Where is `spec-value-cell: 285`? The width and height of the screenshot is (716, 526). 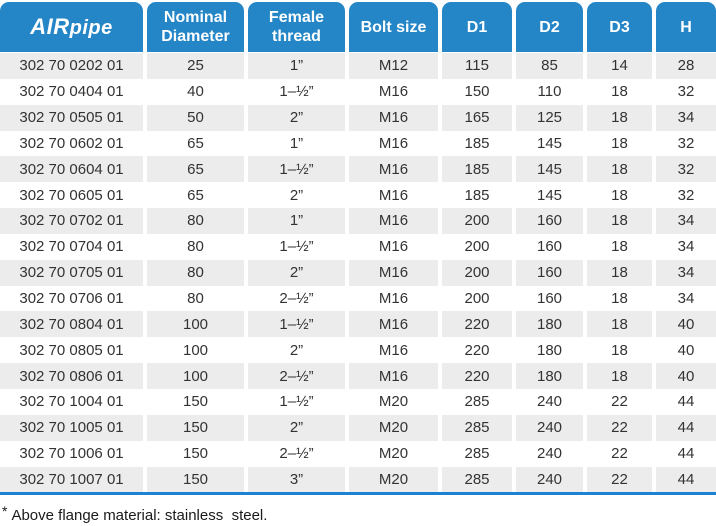
spec-value-cell: 285 is located at coordinates (477, 453).